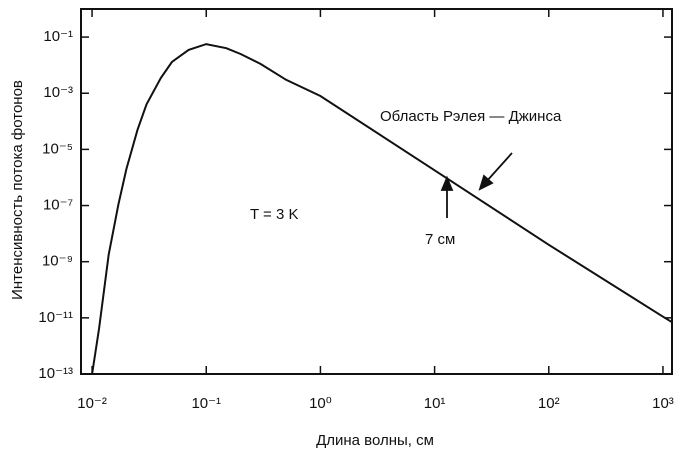 This screenshot has height=459, width=700. What do you see at coordinates (375, 440) in the screenshot?
I see `x-axis-label: Длина волны, см` at bounding box center [375, 440].